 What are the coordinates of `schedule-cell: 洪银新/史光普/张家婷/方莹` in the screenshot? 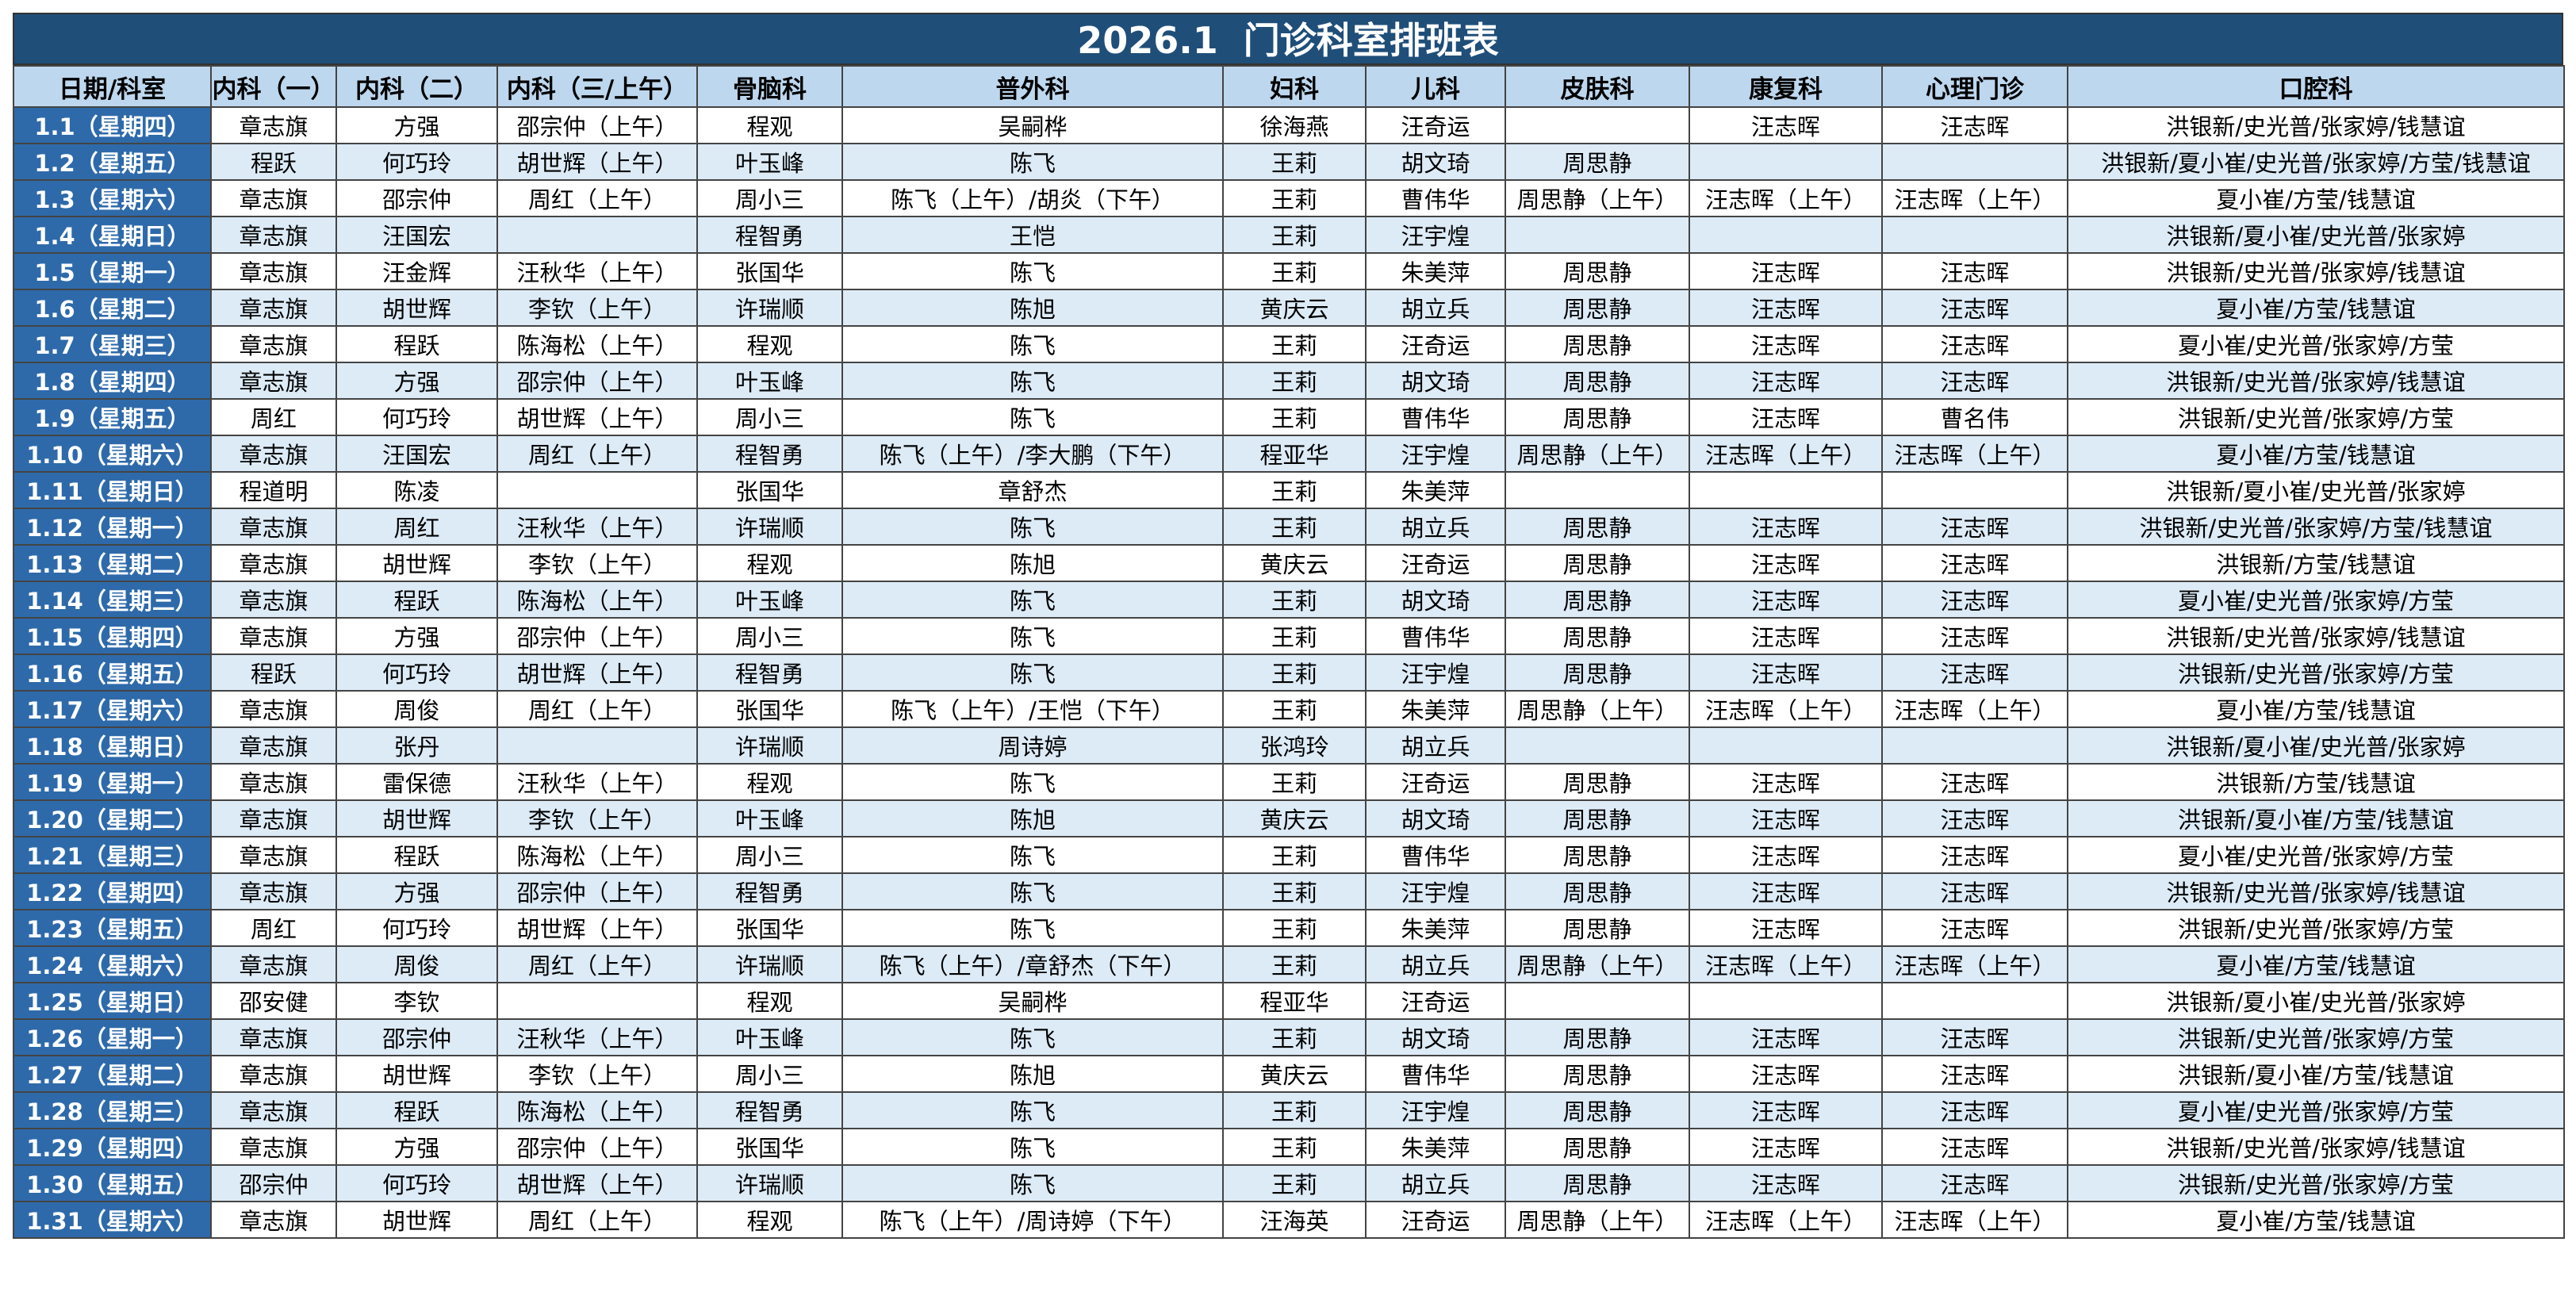 It's located at (2316, 928).